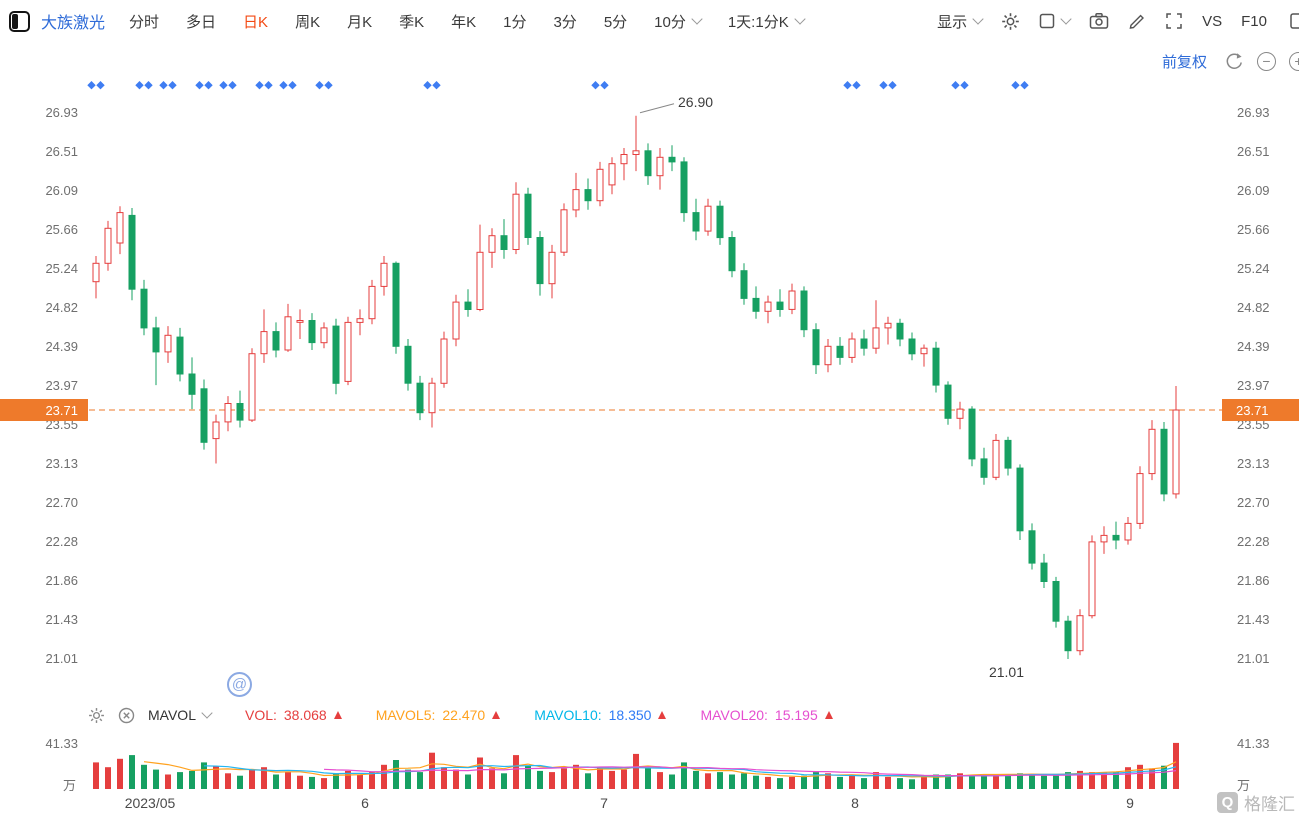  Describe the element at coordinates (360, 22) in the screenshot. I see `tab-monthly-k: 月K` at that location.